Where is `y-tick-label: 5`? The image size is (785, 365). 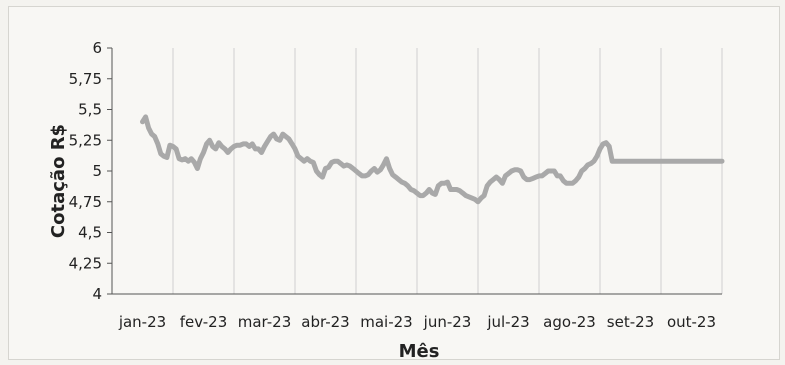
y-tick-label: 5 is located at coordinates (97, 171).